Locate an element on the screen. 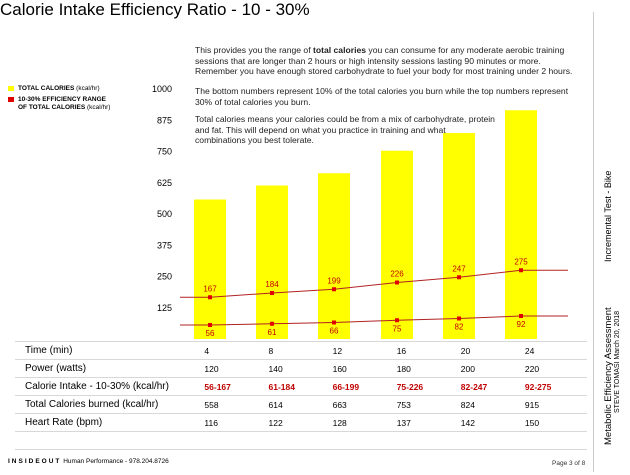 Image resolution: width=630 pixels, height=475 pixels. legend-swatch-range is located at coordinates (11, 99).